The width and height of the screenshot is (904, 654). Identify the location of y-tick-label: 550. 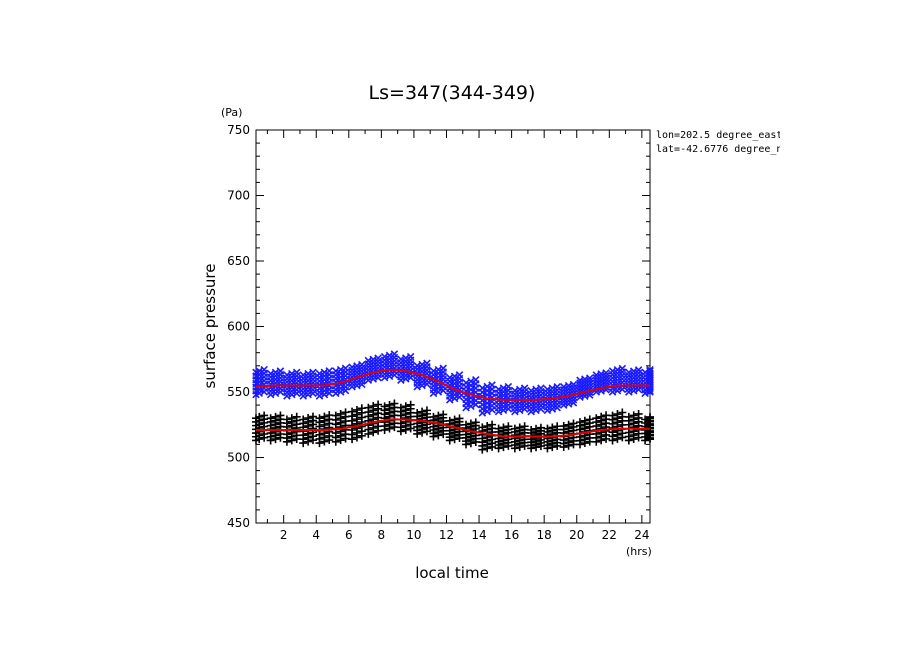
(238, 392).